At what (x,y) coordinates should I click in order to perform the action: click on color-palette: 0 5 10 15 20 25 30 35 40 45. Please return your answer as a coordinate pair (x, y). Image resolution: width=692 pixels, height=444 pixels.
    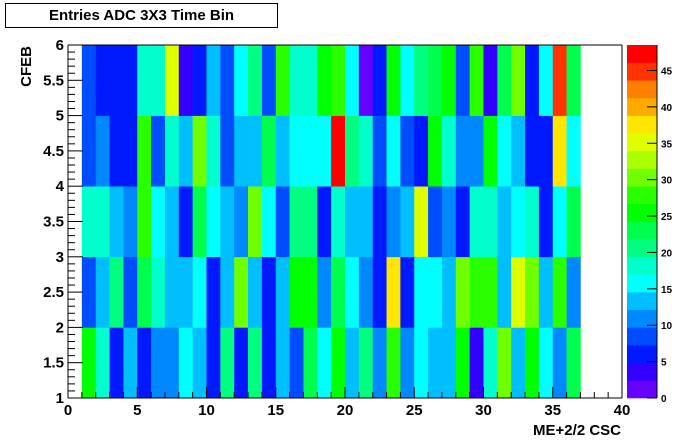
    Looking at the image, I should click on (650, 225).